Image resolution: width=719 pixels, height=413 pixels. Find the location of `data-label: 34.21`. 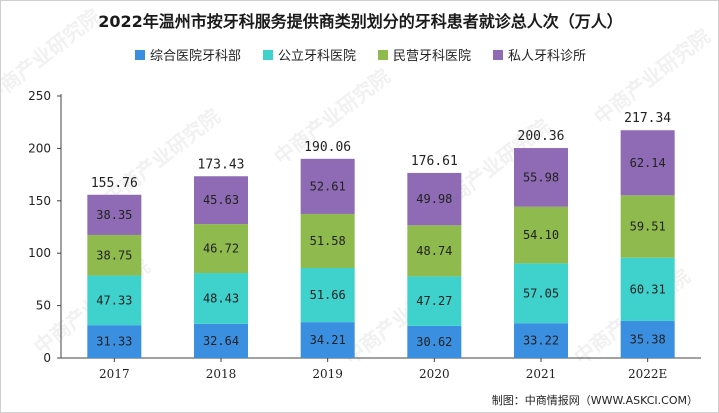

data-label: 34.21 is located at coordinates (328, 340).